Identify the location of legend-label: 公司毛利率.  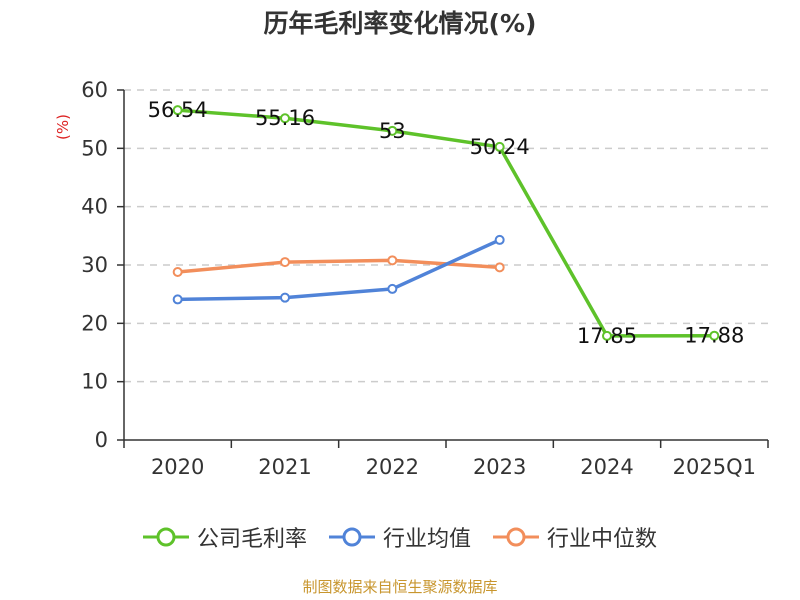
(251, 539).